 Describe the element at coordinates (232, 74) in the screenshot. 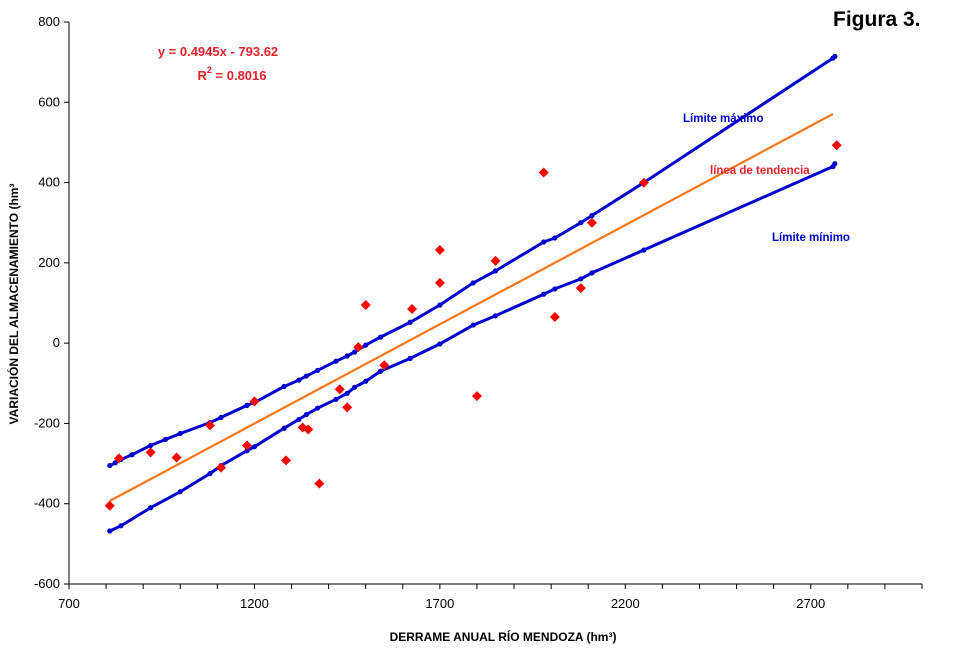

I see `r-squared-label: R2 = 0.8016` at that location.